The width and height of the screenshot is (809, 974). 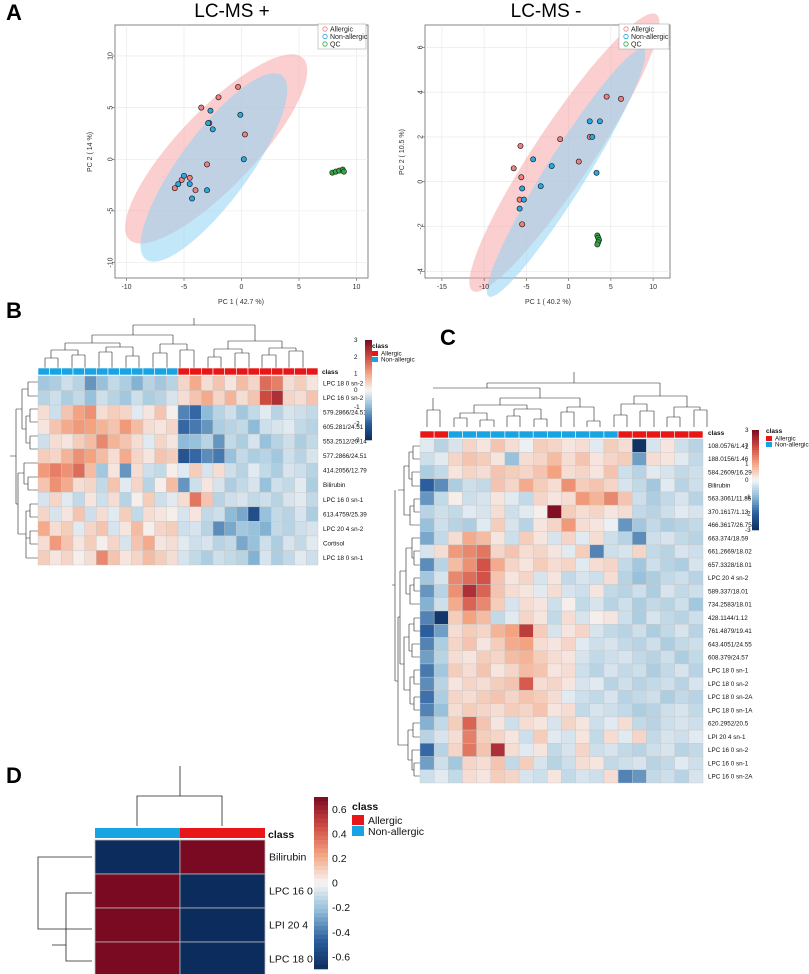 What do you see at coordinates (343, 427) in the screenshot?
I see `row-label: 605.281/24.51` at bounding box center [343, 427].